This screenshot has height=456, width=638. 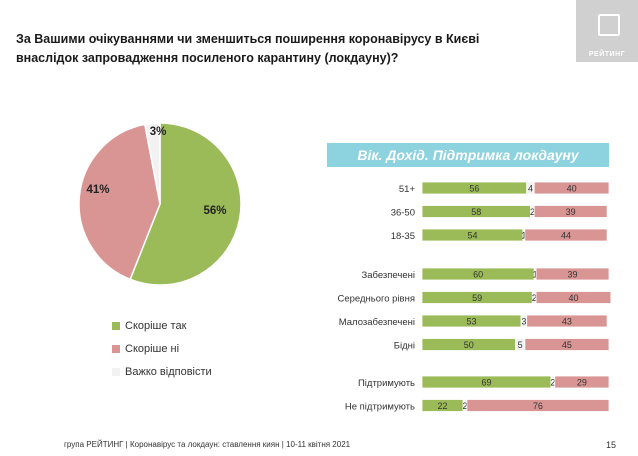 I want to click on legend-label: Скоріше так, so click(x=156, y=325).